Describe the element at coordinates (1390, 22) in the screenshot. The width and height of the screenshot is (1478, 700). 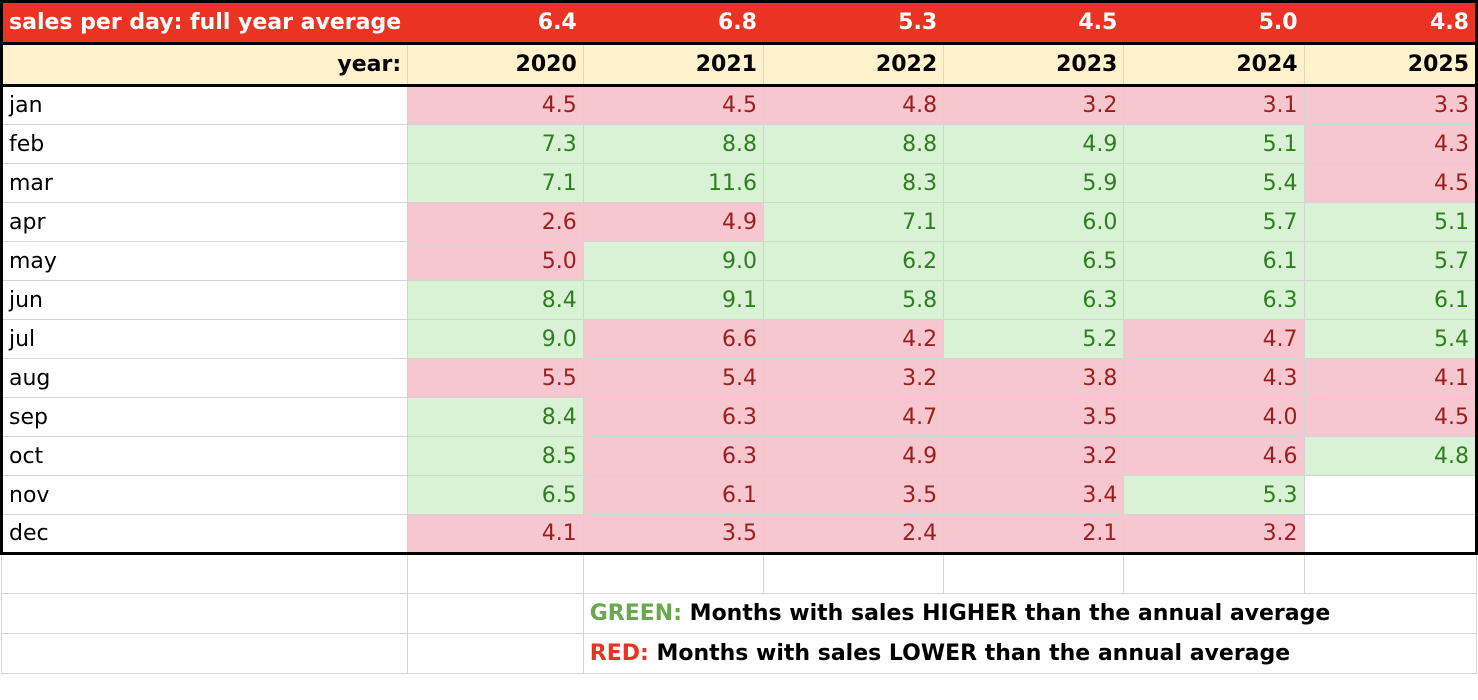
I see `avg-cell-2025: 4.8` at that location.